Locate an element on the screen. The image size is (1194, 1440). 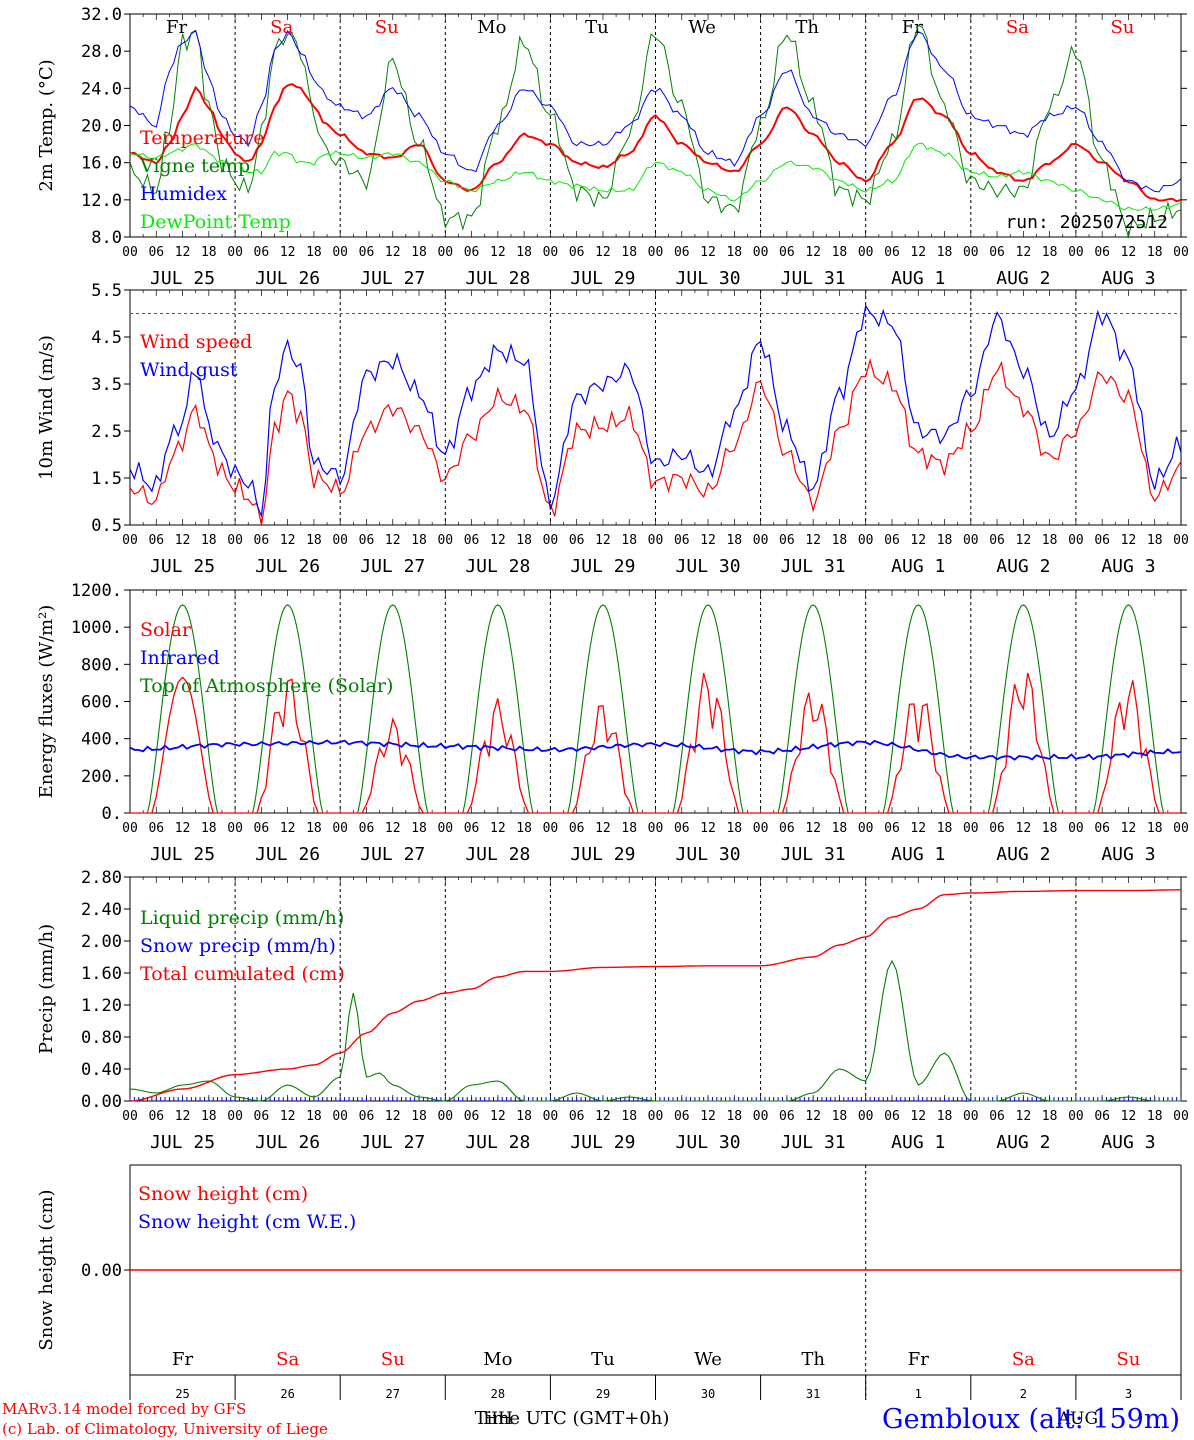
y-tick-label: 0.5 is located at coordinates (106, 526).